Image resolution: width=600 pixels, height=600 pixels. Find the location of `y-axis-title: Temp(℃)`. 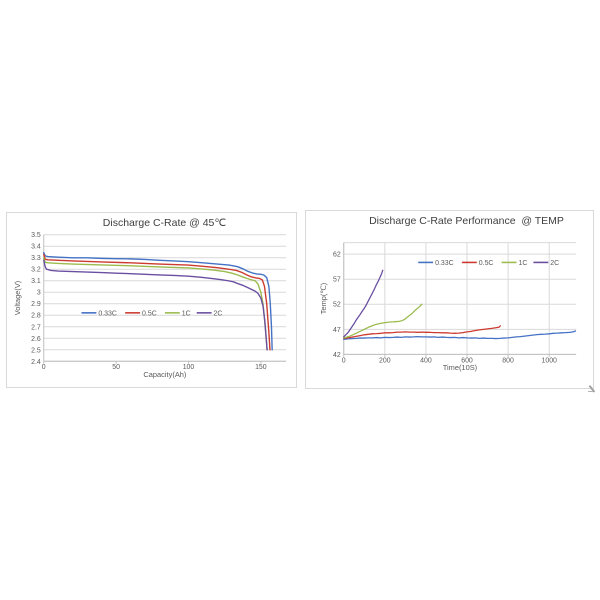

y-axis-title: Temp(℃) is located at coordinates (323, 298).